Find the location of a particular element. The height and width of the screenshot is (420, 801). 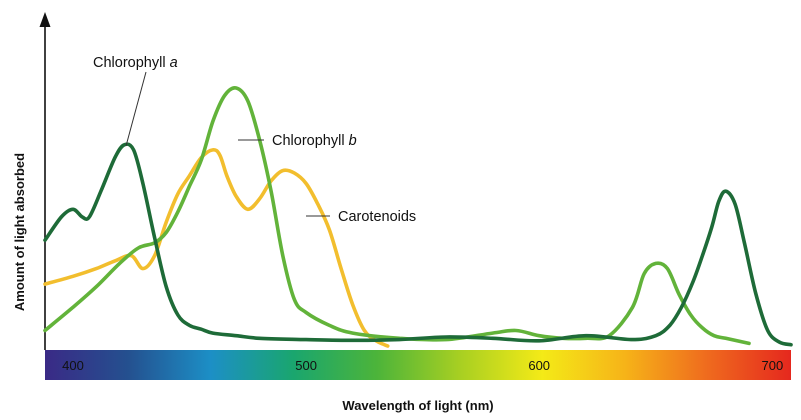

x-tick-label-600: 600 is located at coordinates (539, 365).